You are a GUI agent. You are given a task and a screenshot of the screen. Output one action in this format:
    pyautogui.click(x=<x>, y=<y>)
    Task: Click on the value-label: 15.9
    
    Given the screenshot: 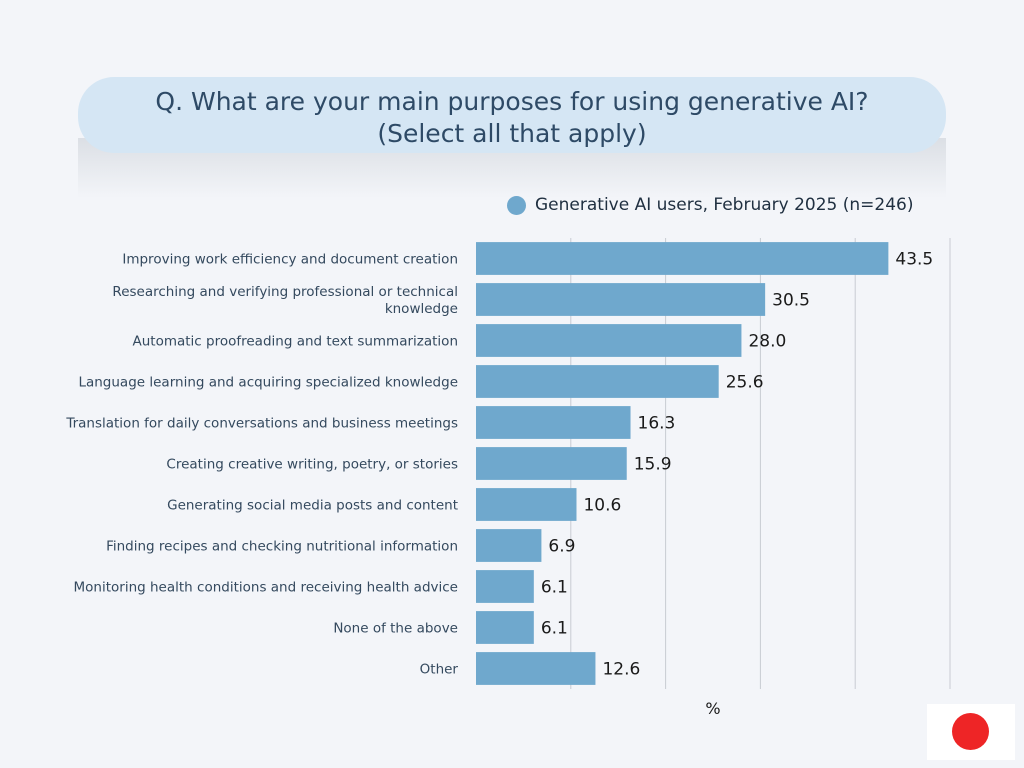 What is the action you would take?
    pyautogui.click(x=653, y=465)
    